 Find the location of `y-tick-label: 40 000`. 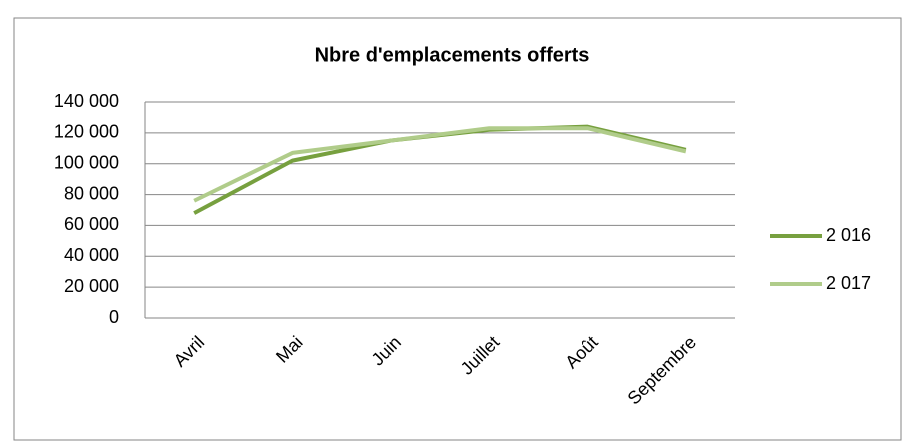

y-tick-label: 40 000 is located at coordinates (91, 255).